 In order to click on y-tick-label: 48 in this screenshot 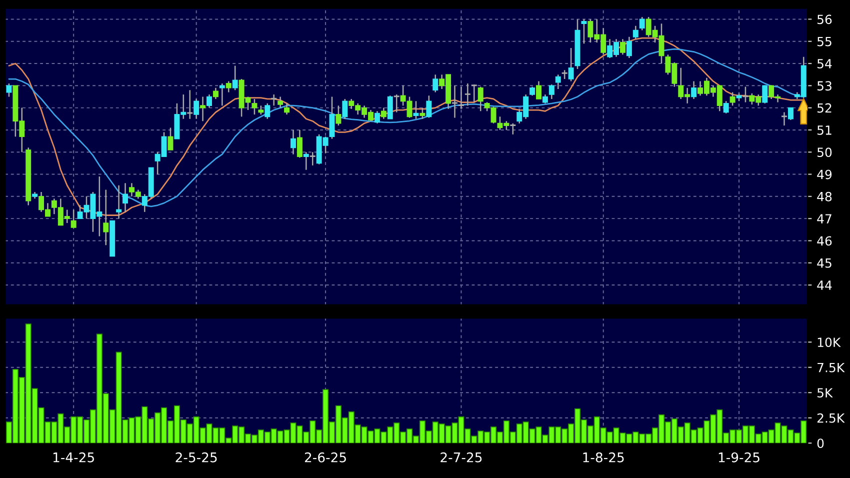, I will do `click(824, 197)`.